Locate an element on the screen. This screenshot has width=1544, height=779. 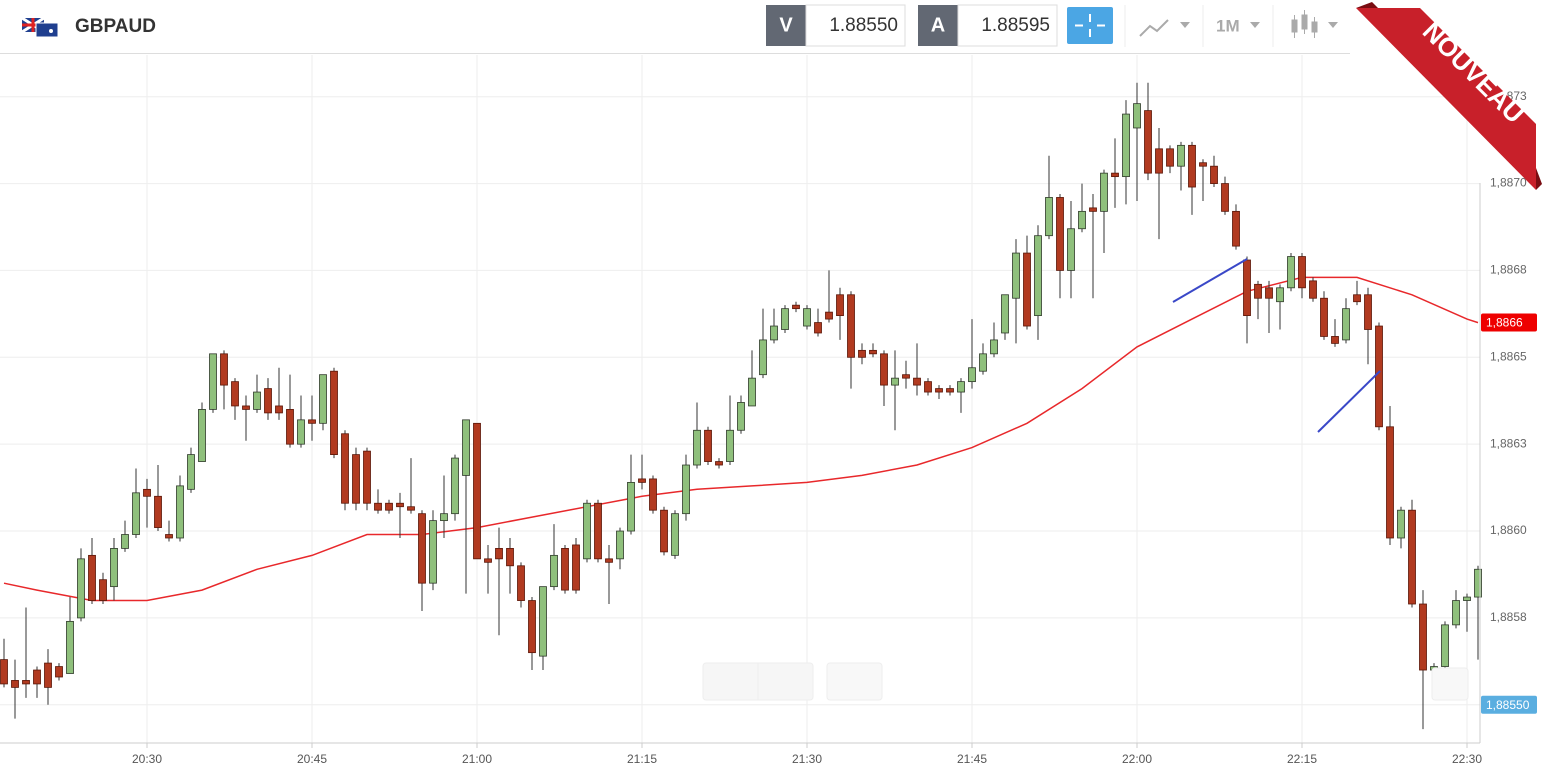
flag-star is located at coordinates (51, 31).